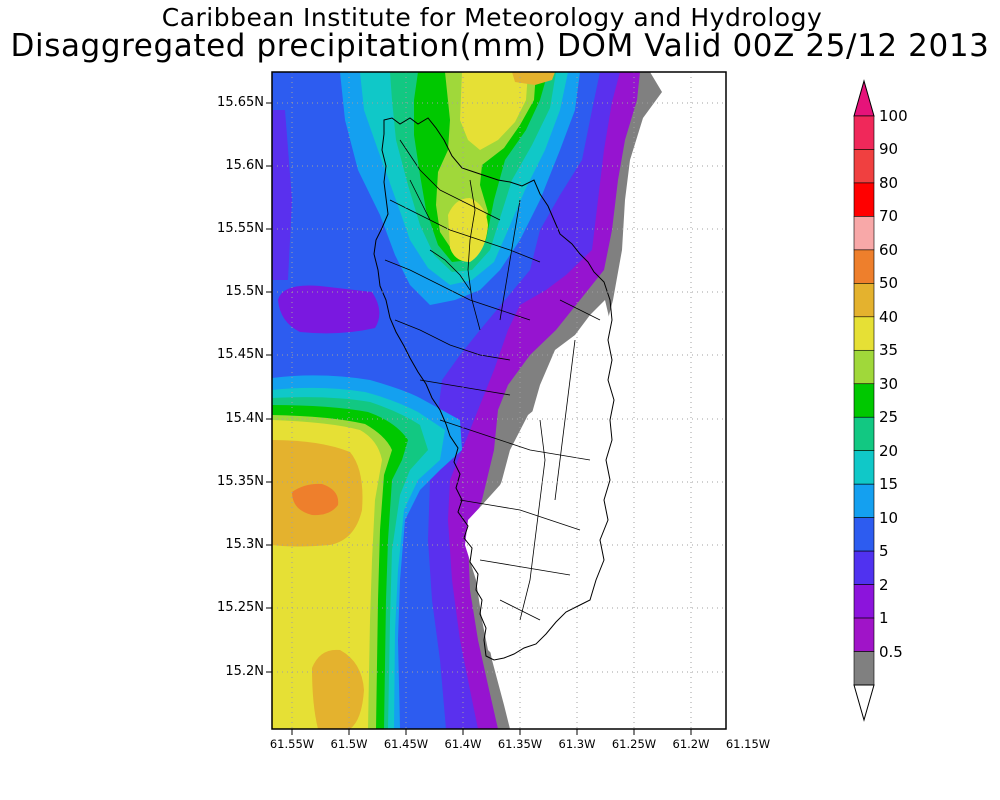 The image size is (1000, 800). Describe the element at coordinates (244, 544) in the screenshot. I see `y-tick-label: 15.3N` at that location.